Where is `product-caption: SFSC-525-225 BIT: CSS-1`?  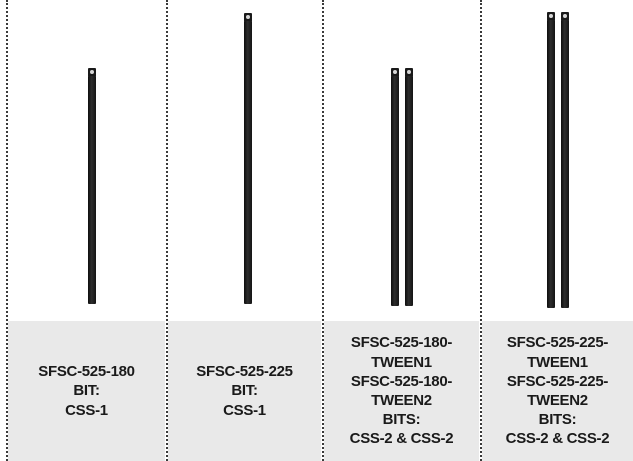
product-caption: SFSC-525-225 BIT: CSS-1 is located at coordinates (244, 391).